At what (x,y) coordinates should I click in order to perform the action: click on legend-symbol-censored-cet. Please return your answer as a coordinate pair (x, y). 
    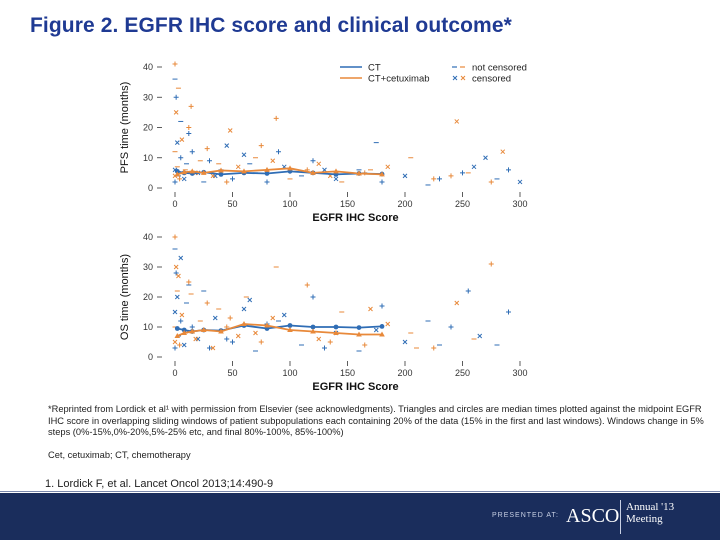
    Looking at the image, I should click on (463, 78).